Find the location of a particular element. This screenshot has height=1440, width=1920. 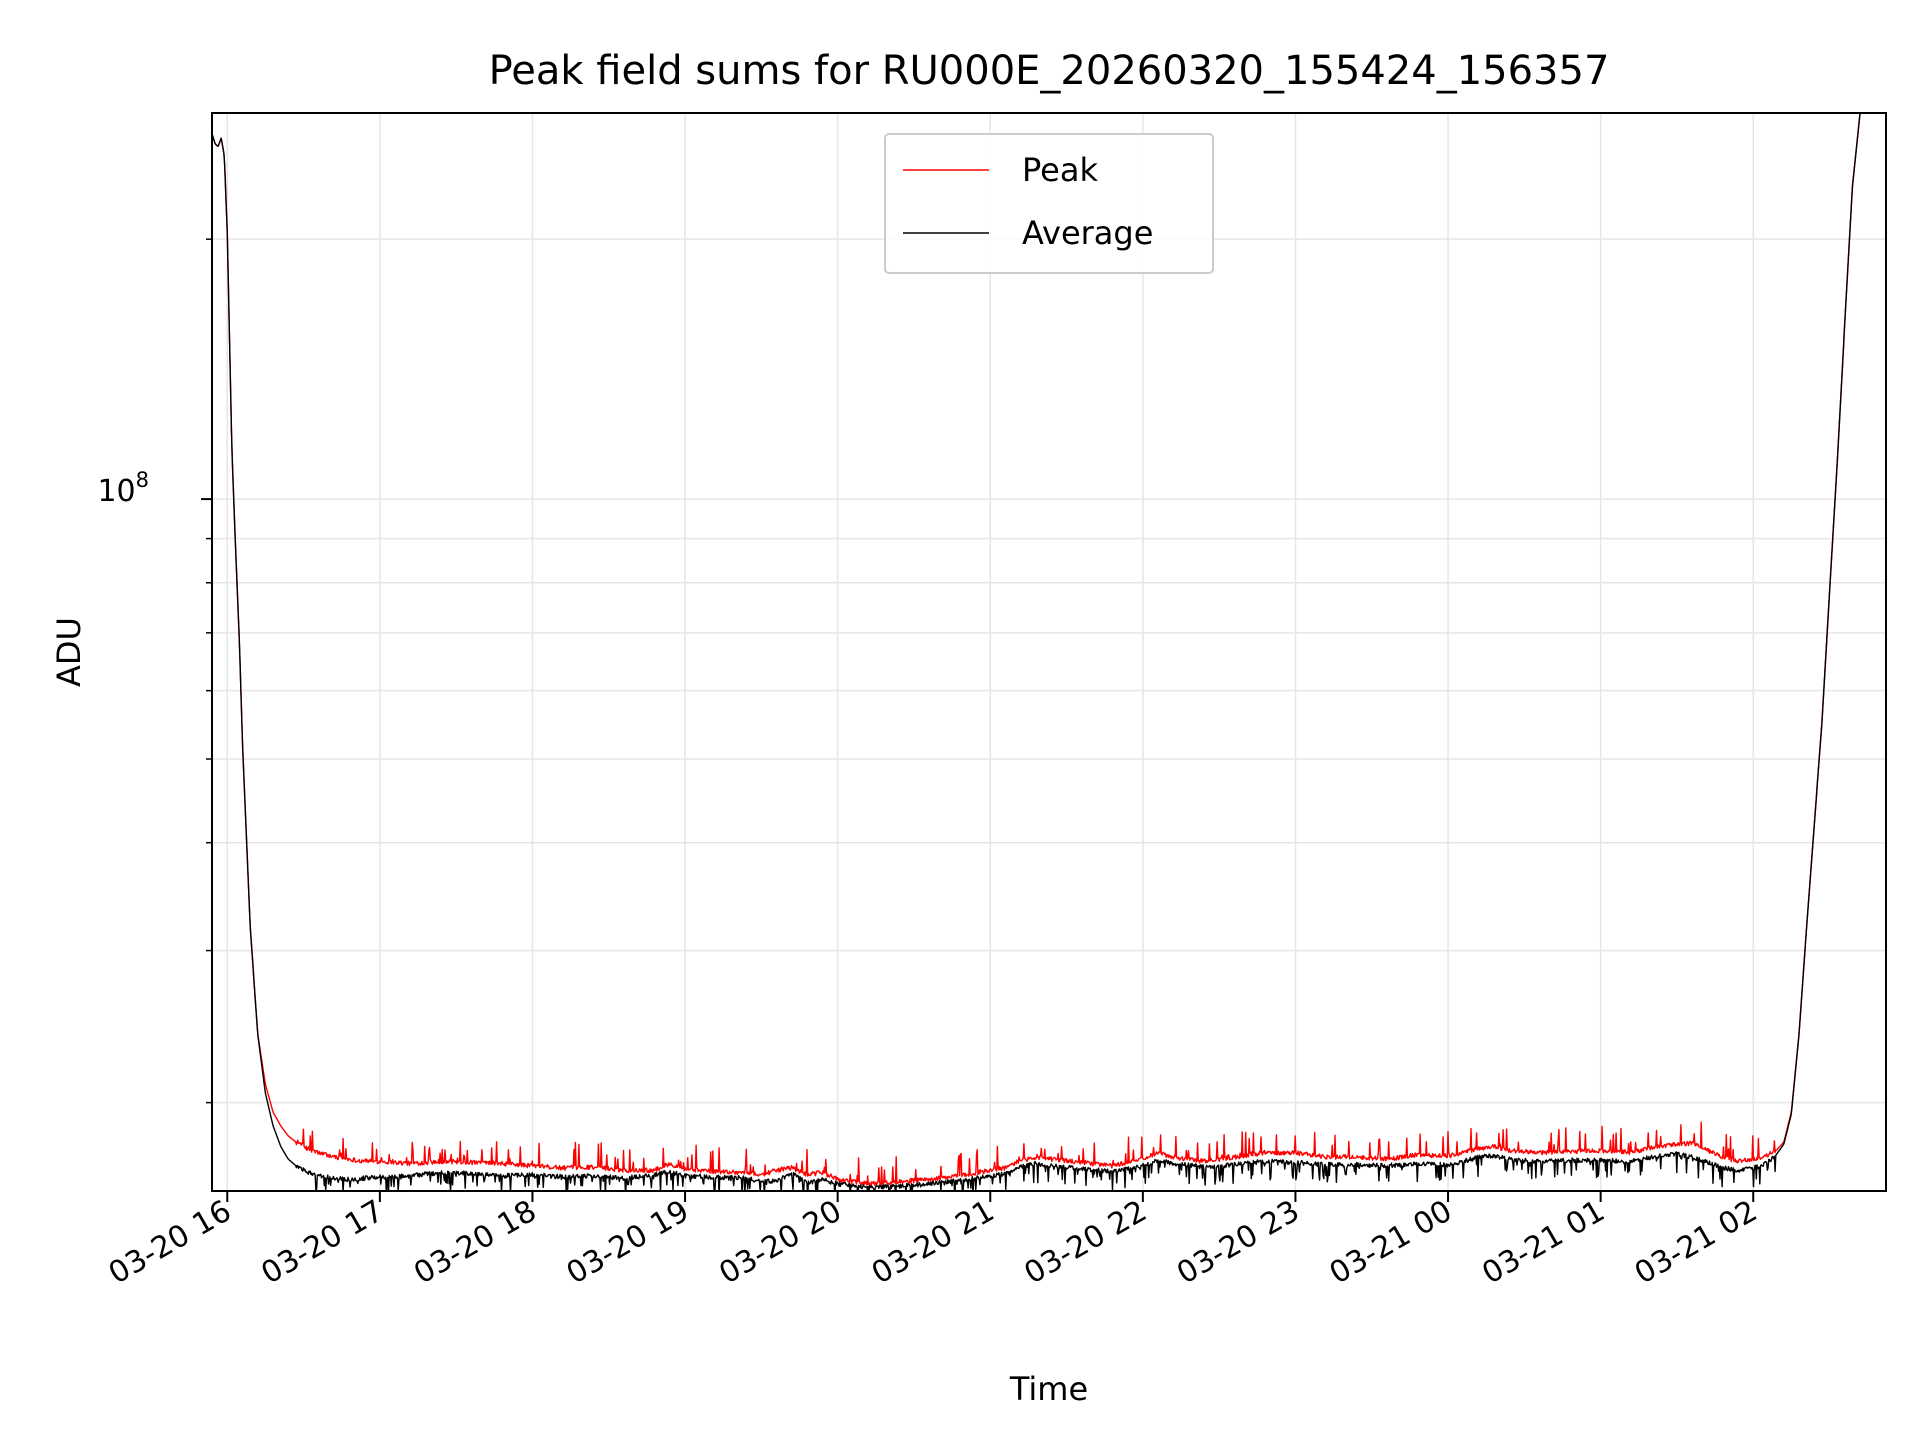

y-axis-ticks is located at coordinates (206, 671).